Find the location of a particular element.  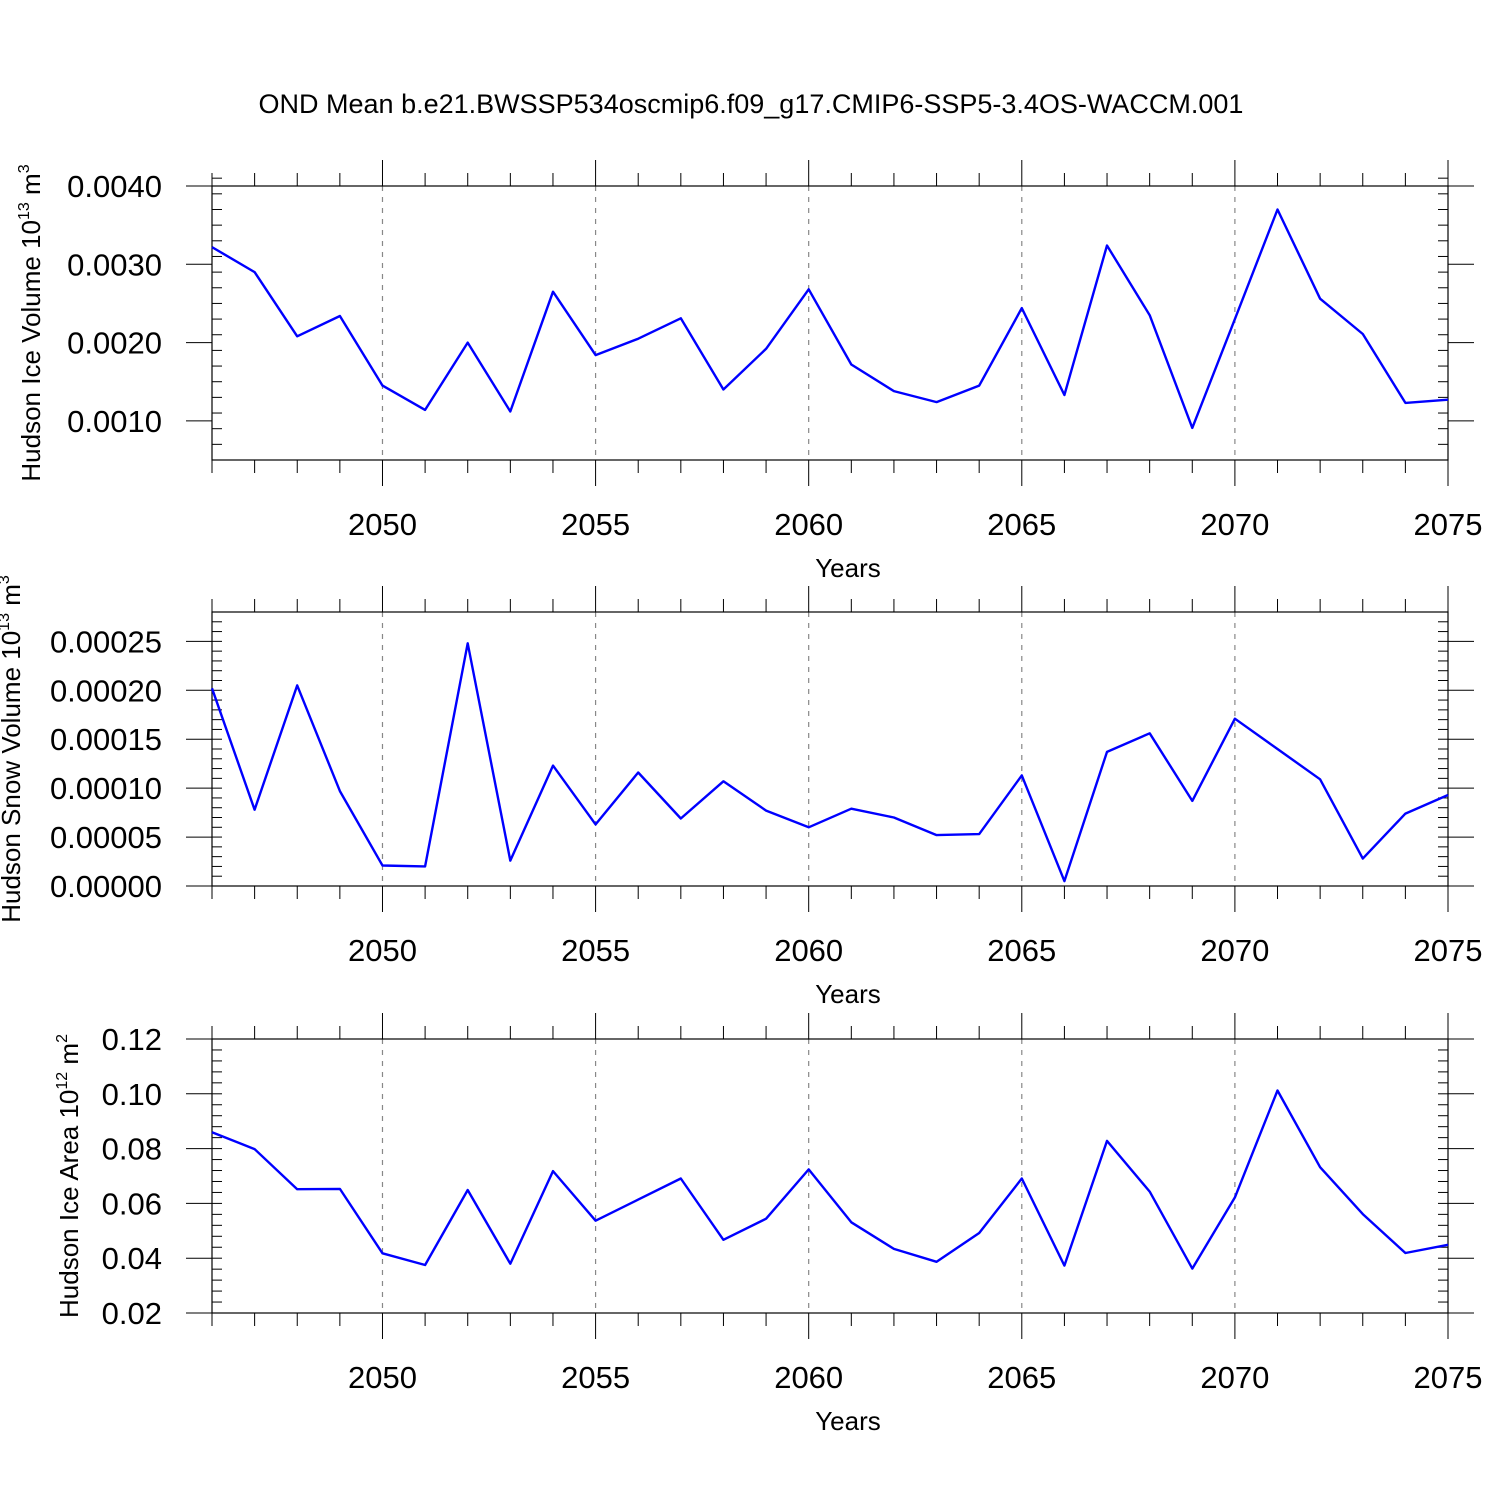

y-axis-label: Hudson Snow Volume 1013 m3 is located at coordinates (13, 749).